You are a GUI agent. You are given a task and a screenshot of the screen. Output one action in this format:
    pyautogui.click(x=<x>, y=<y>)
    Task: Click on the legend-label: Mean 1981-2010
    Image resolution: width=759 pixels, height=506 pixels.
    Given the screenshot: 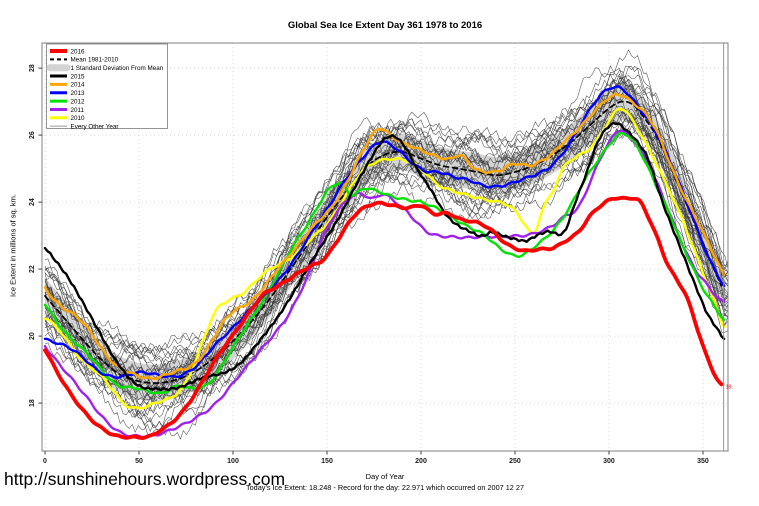 What is the action you would take?
    pyautogui.click(x=95, y=60)
    